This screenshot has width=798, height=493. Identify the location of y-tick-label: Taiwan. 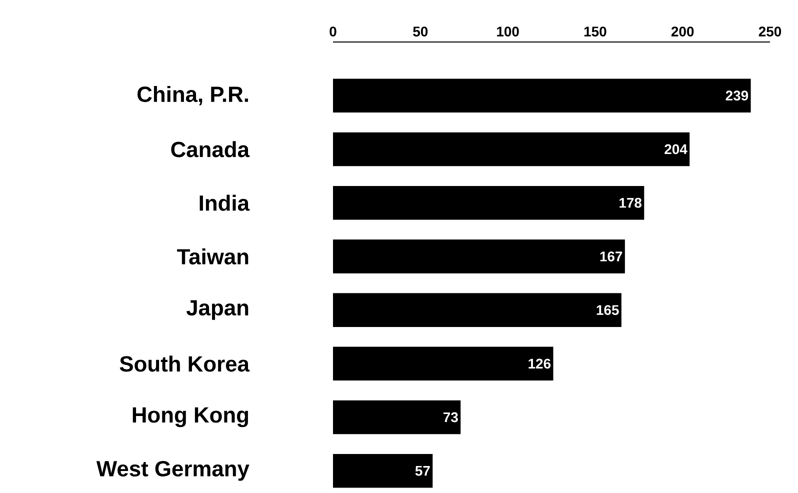
(212, 256).